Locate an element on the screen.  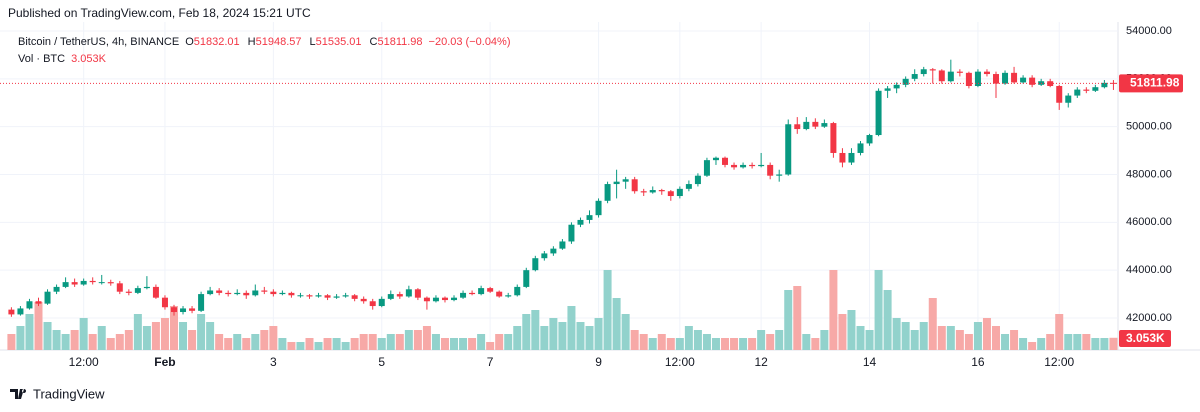
last-price-label: 51811.98 is located at coordinates (1155, 82).